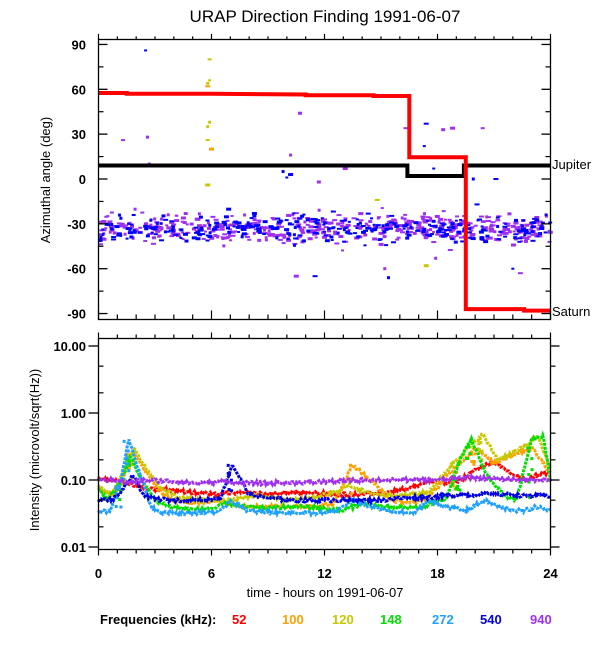  I want to click on legend-entry-272khz: 272, so click(443, 619).